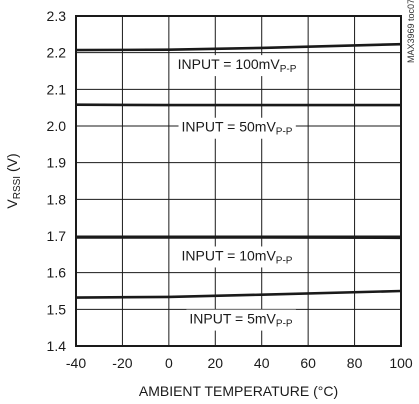  I want to click on y-axis-title-sub: RSSI, so click(17, 187).